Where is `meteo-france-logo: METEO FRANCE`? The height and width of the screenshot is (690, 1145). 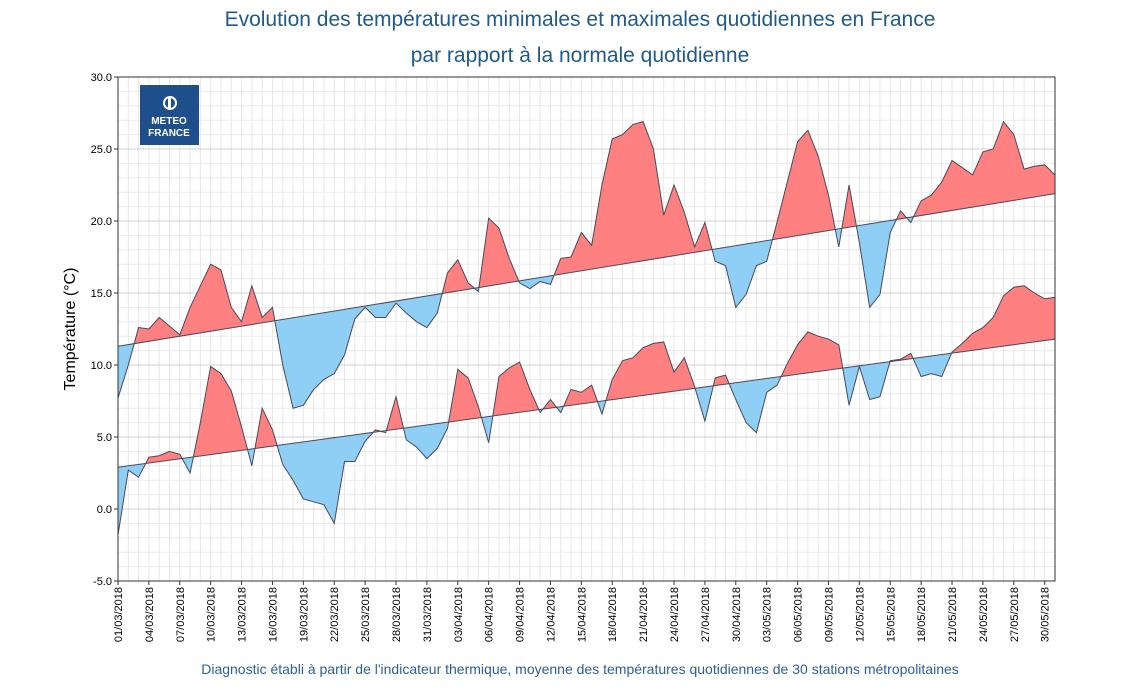 meteo-france-logo: METEO FRANCE is located at coordinates (169, 115).